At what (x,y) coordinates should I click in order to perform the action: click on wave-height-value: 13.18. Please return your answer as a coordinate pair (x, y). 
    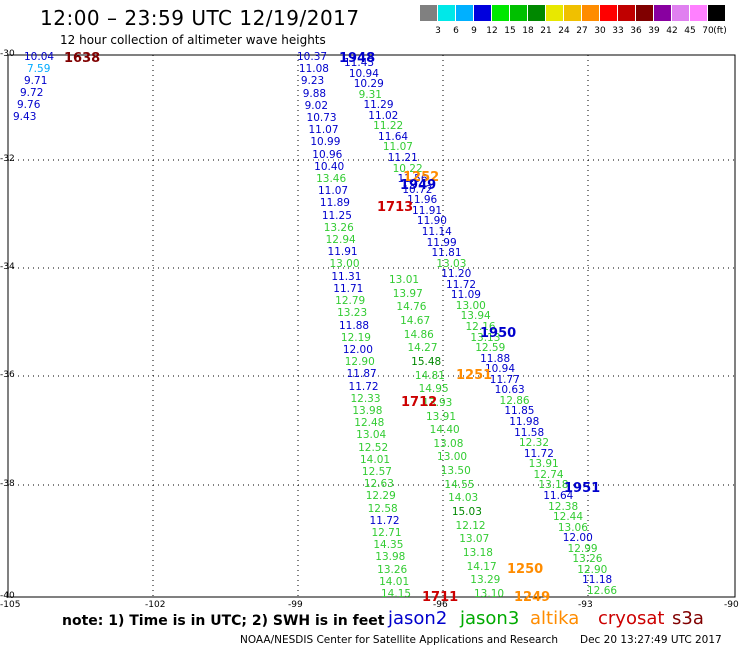
    Looking at the image, I should click on (553, 485).